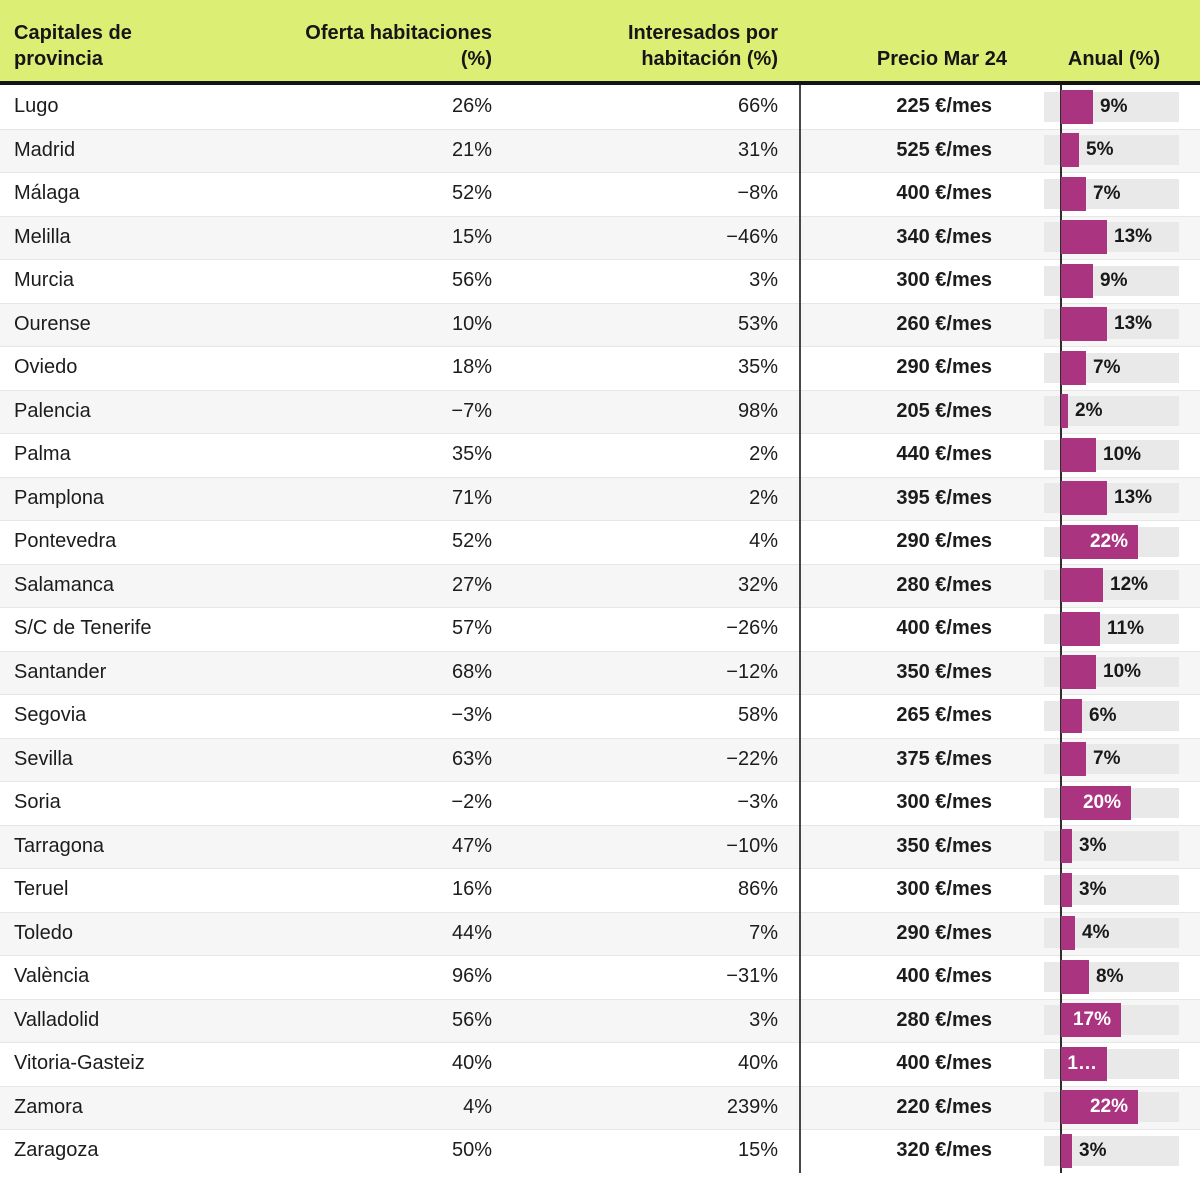 Image resolution: width=1200 pixels, height=1190 pixels. What do you see at coordinates (471, 541) in the screenshot?
I see `cell-oferta: 52%` at bounding box center [471, 541].